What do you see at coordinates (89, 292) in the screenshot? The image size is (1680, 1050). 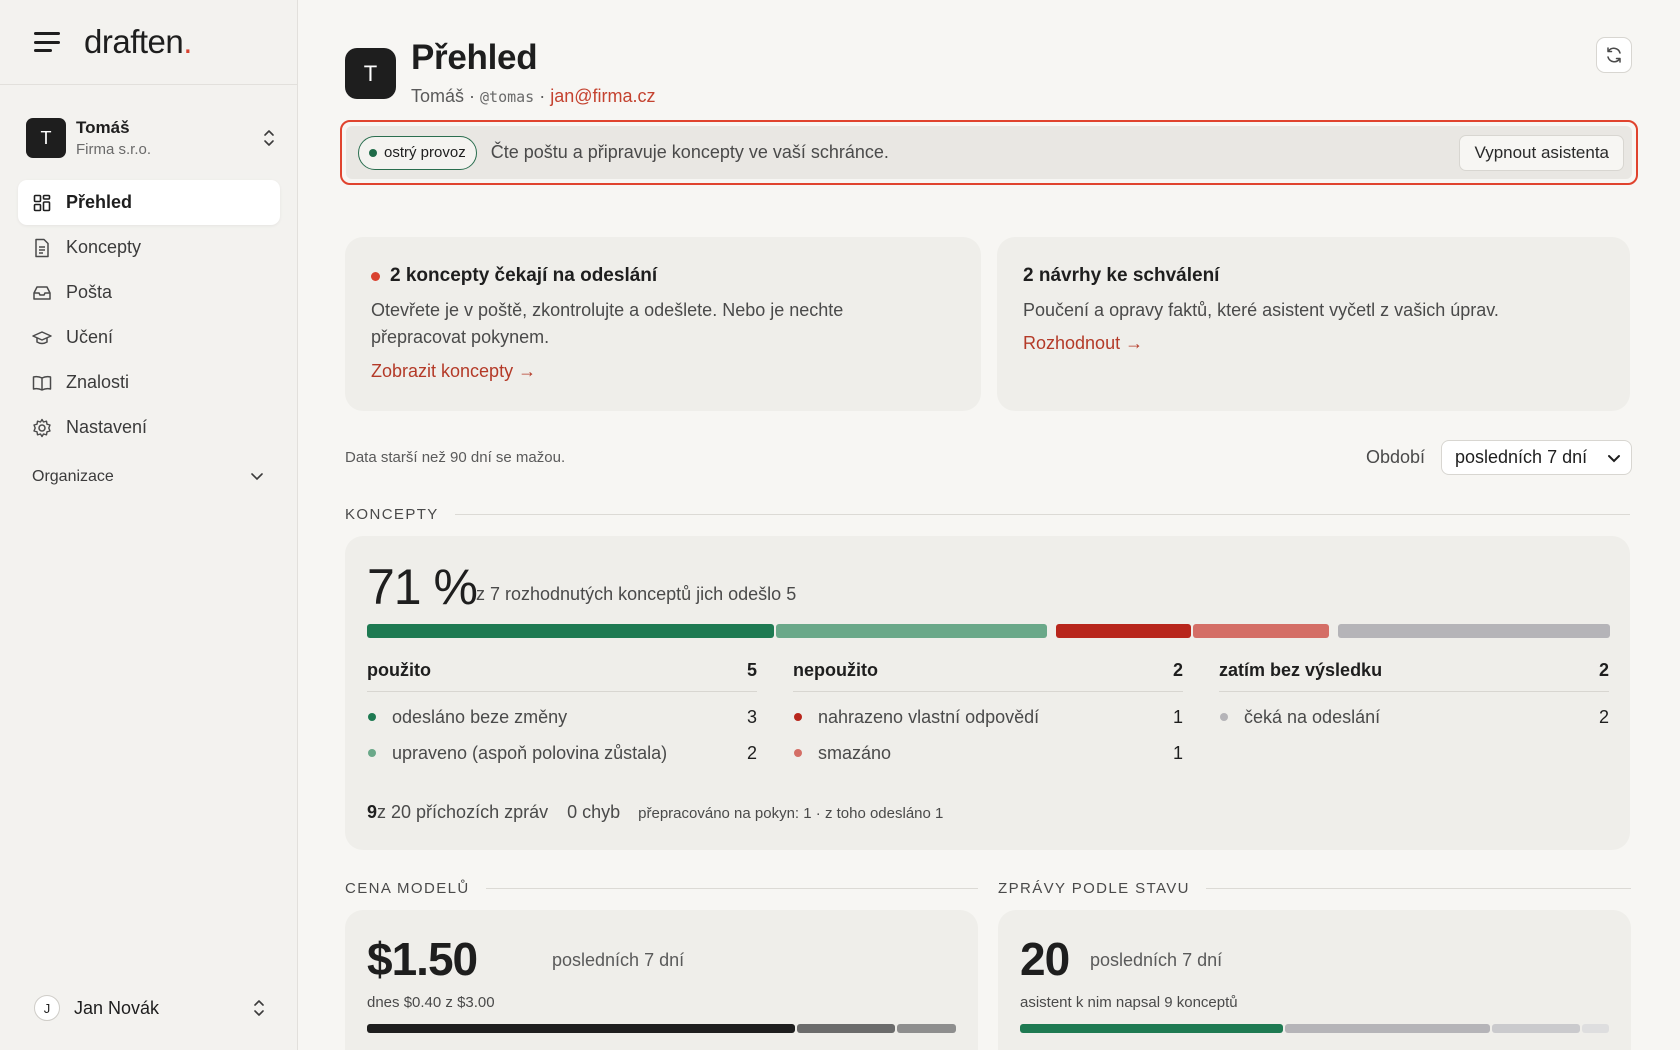 I see `sidebar-item-label: Pošta` at bounding box center [89, 292].